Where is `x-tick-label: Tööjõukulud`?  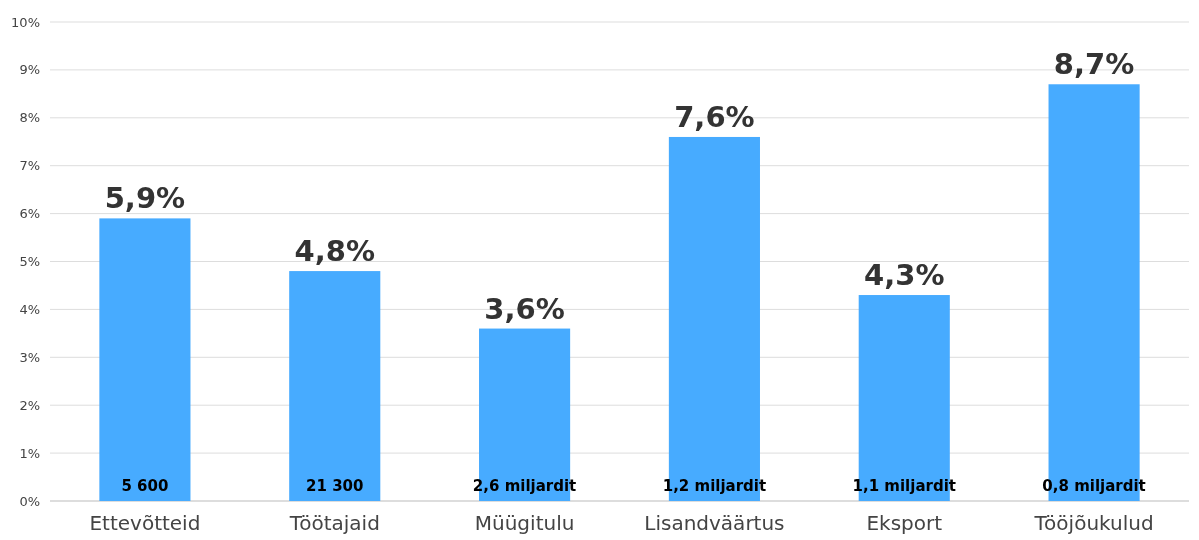 x-tick-label: Tööjõukulud is located at coordinates (1093, 523).